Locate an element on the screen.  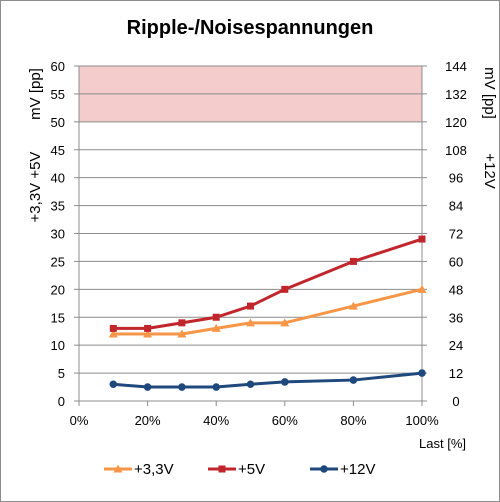
left-tick-label: 30 is located at coordinates (58, 234).